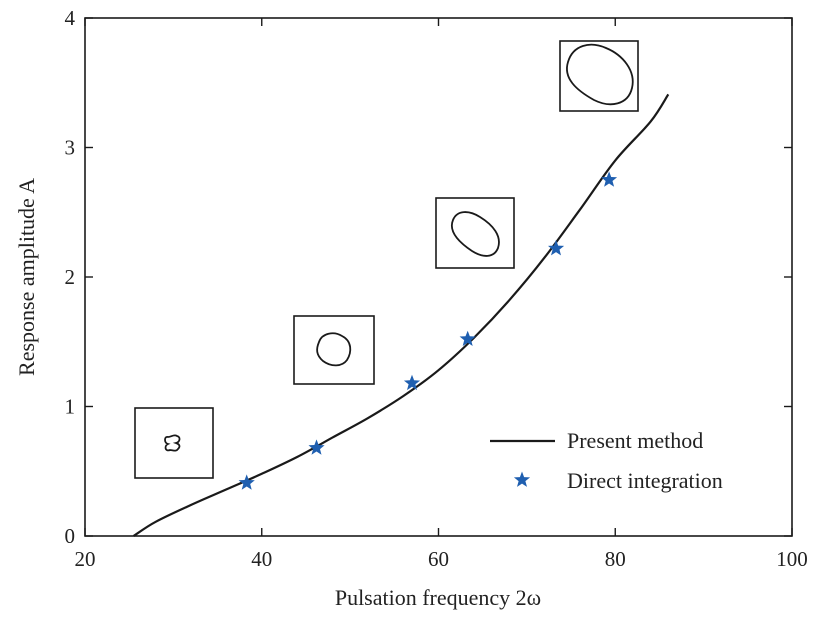 Image resolution: width=813 pixels, height=621 pixels. Describe the element at coordinates (645, 480) in the screenshot. I see `legend-label-direct-integration: Direct integration` at that location.